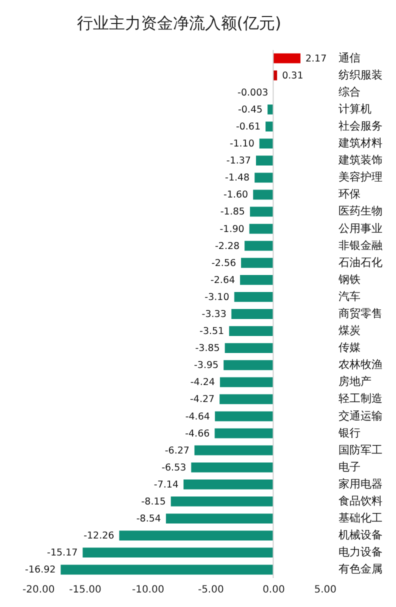 The height and width of the screenshot is (607, 396). What do you see at coordinates (360, 262) in the screenshot?
I see `y-tick-label: 石油石化` at bounding box center [360, 262].